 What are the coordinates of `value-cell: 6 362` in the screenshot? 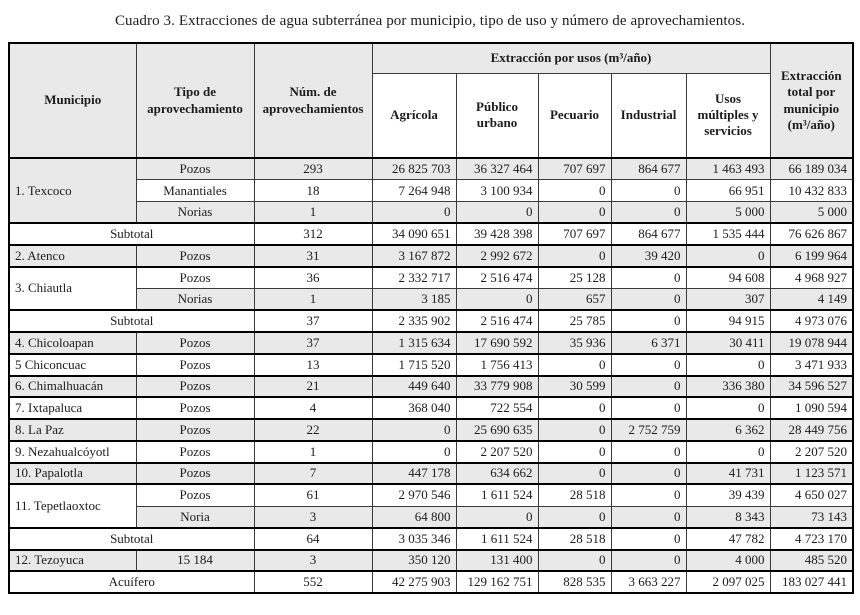 It's located at (728, 430).